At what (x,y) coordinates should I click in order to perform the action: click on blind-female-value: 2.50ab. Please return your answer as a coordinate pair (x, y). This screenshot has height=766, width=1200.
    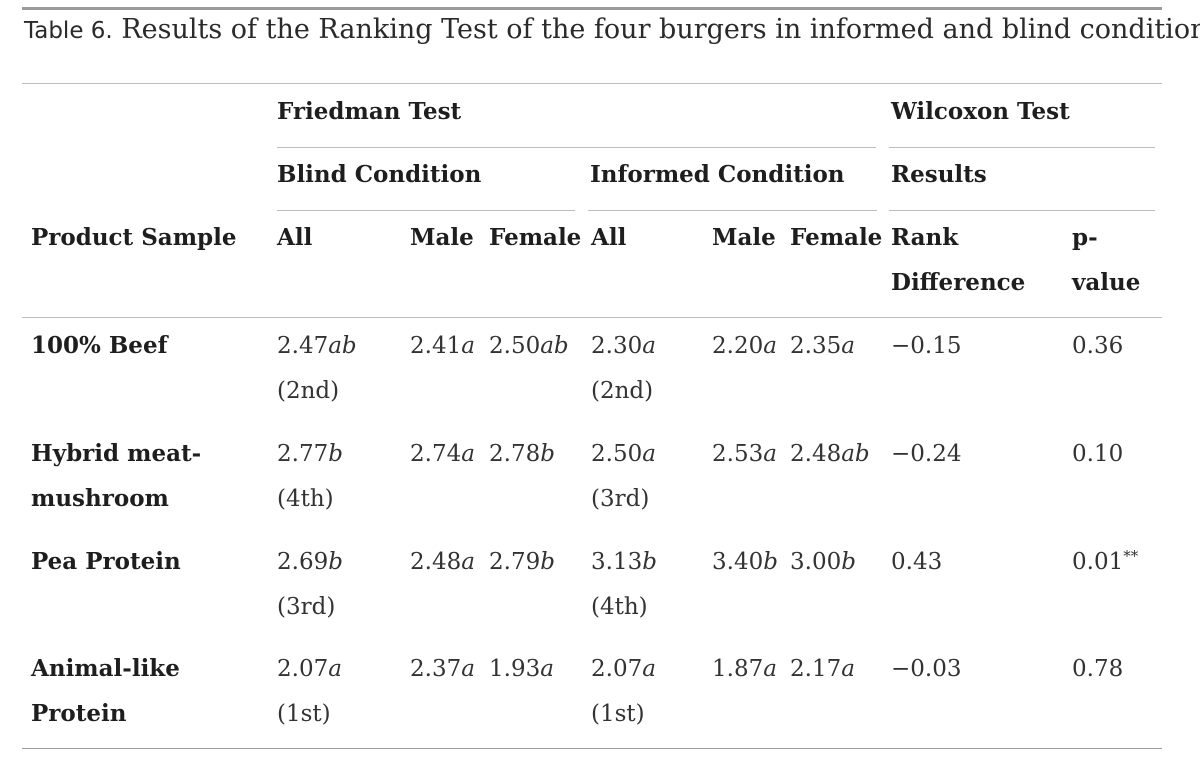
    Looking at the image, I should click on (529, 346).